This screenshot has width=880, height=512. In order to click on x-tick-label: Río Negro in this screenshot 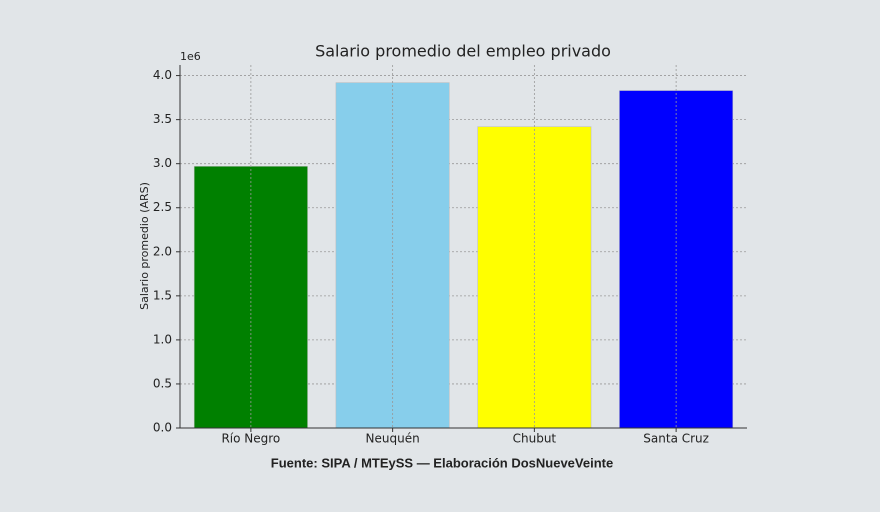, I will do `click(250, 439)`.